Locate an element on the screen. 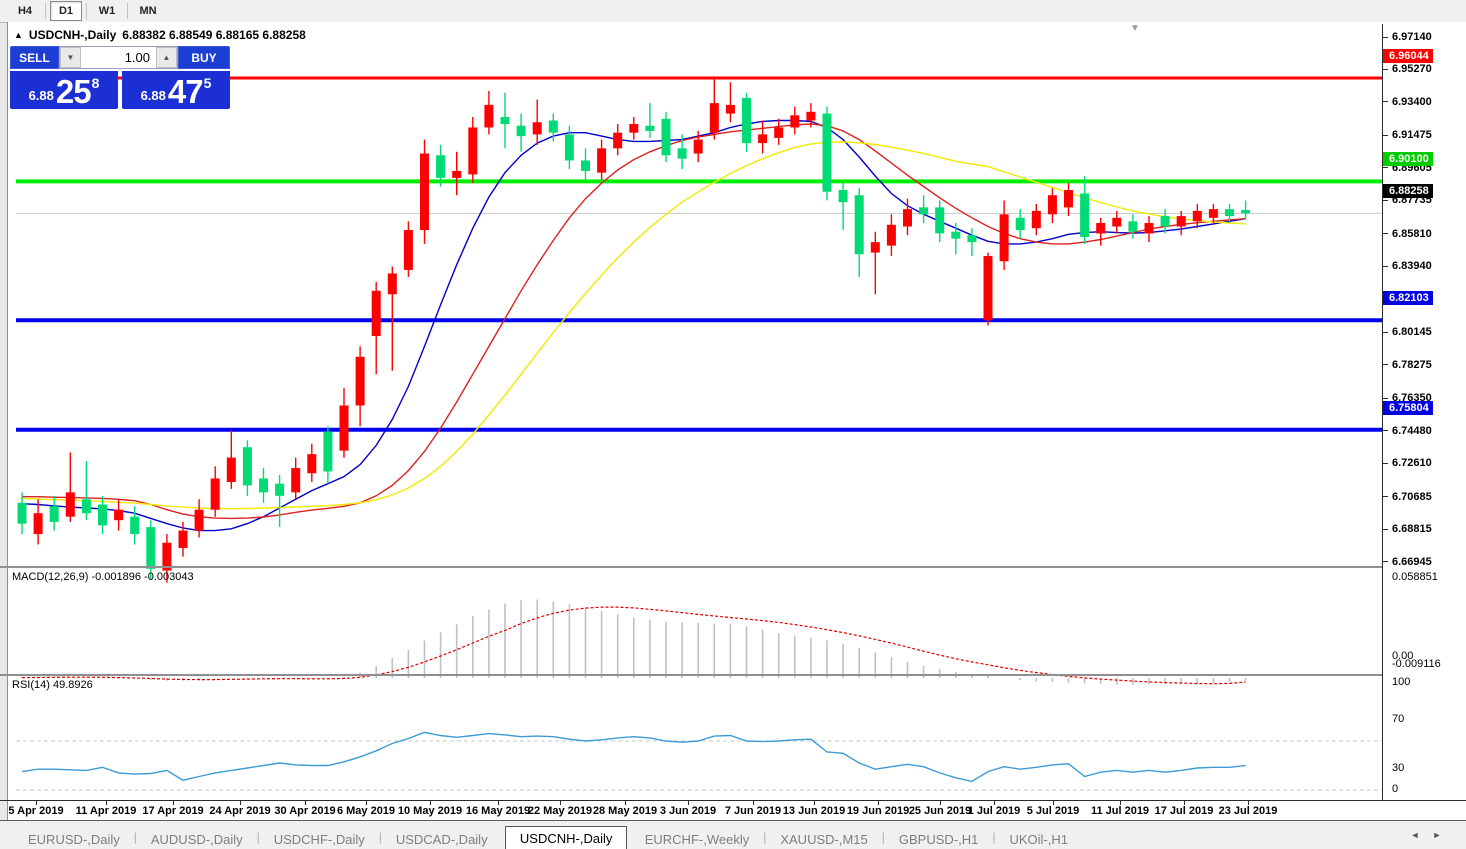  chart-tab-audusd: AUDUSD-,Daily is located at coordinates (196, 839).